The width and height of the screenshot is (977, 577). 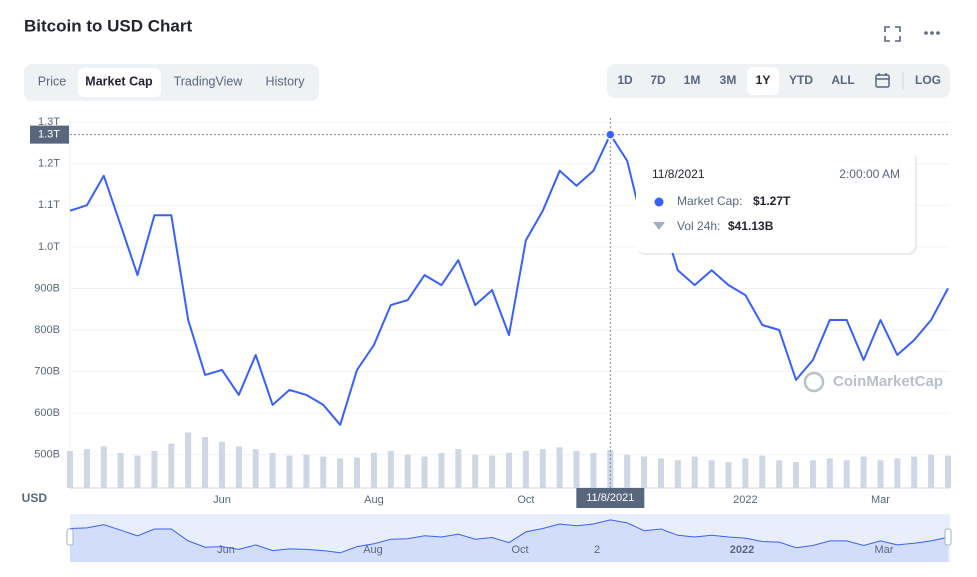 What do you see at coordinates (842, 80) in the screenshot?
I see `range-button: ALL` at bounding box center [842, 80].